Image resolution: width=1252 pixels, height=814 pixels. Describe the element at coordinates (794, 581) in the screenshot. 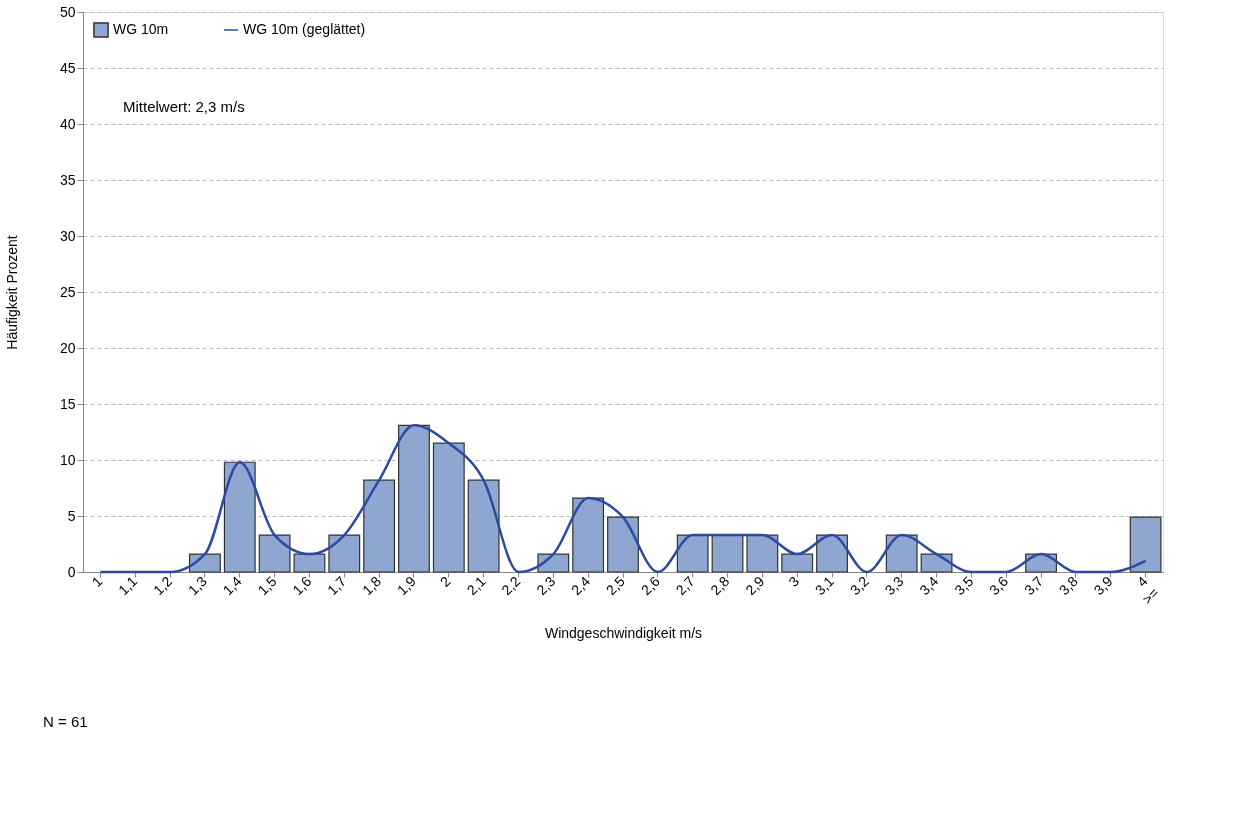

I see `x-tick-label: 3` at that location.